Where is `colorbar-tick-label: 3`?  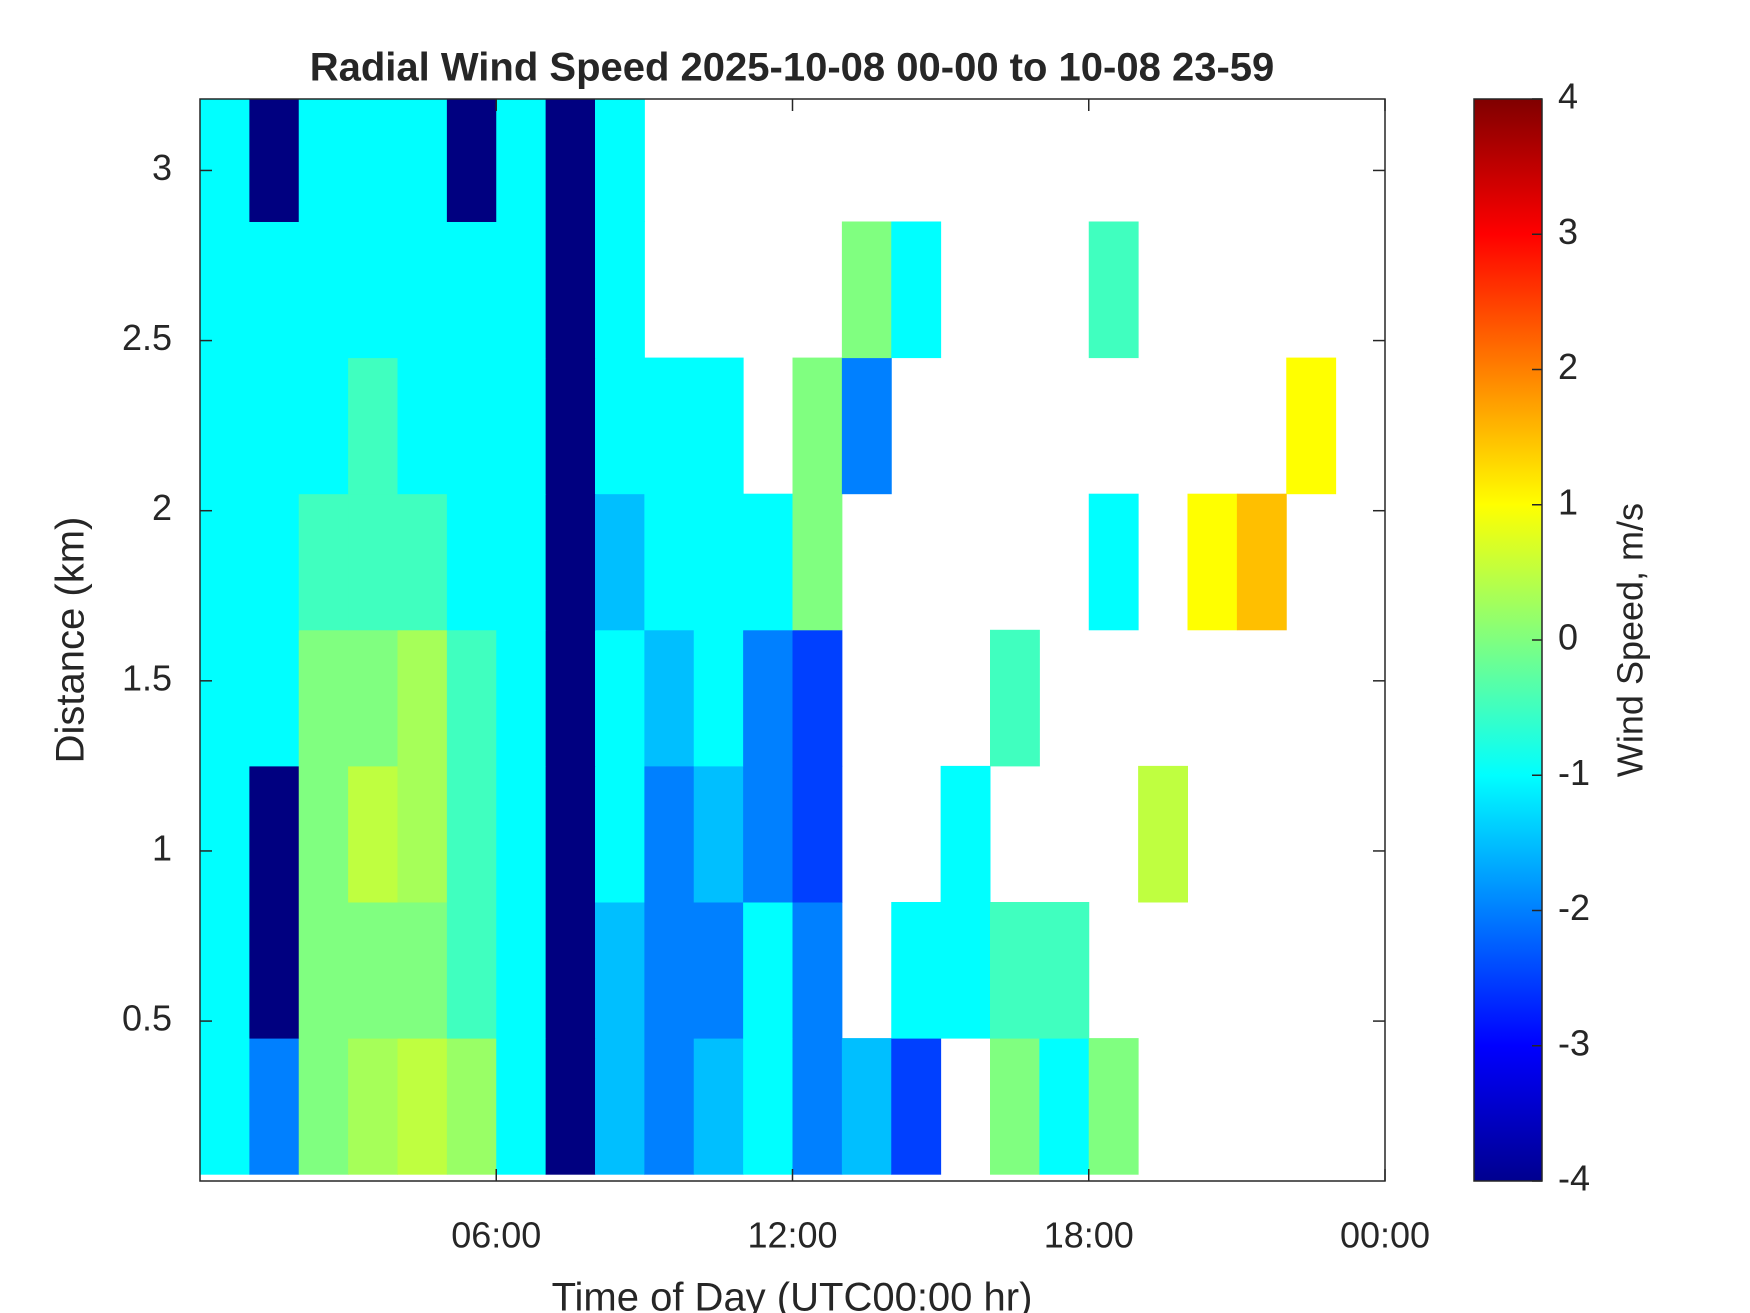 colorbar-tick-label: 3 is located at coordinates (1568, 231).